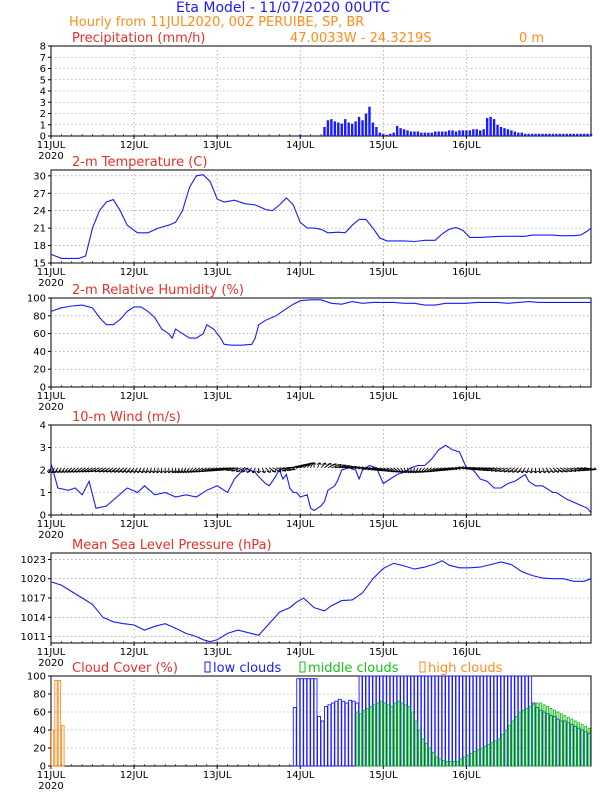 The image size is (612, 792). What do you see at coordinates (43, 493) in the screenshot?
I see `y-tick-label: 1` at bounding box center [43, 493].